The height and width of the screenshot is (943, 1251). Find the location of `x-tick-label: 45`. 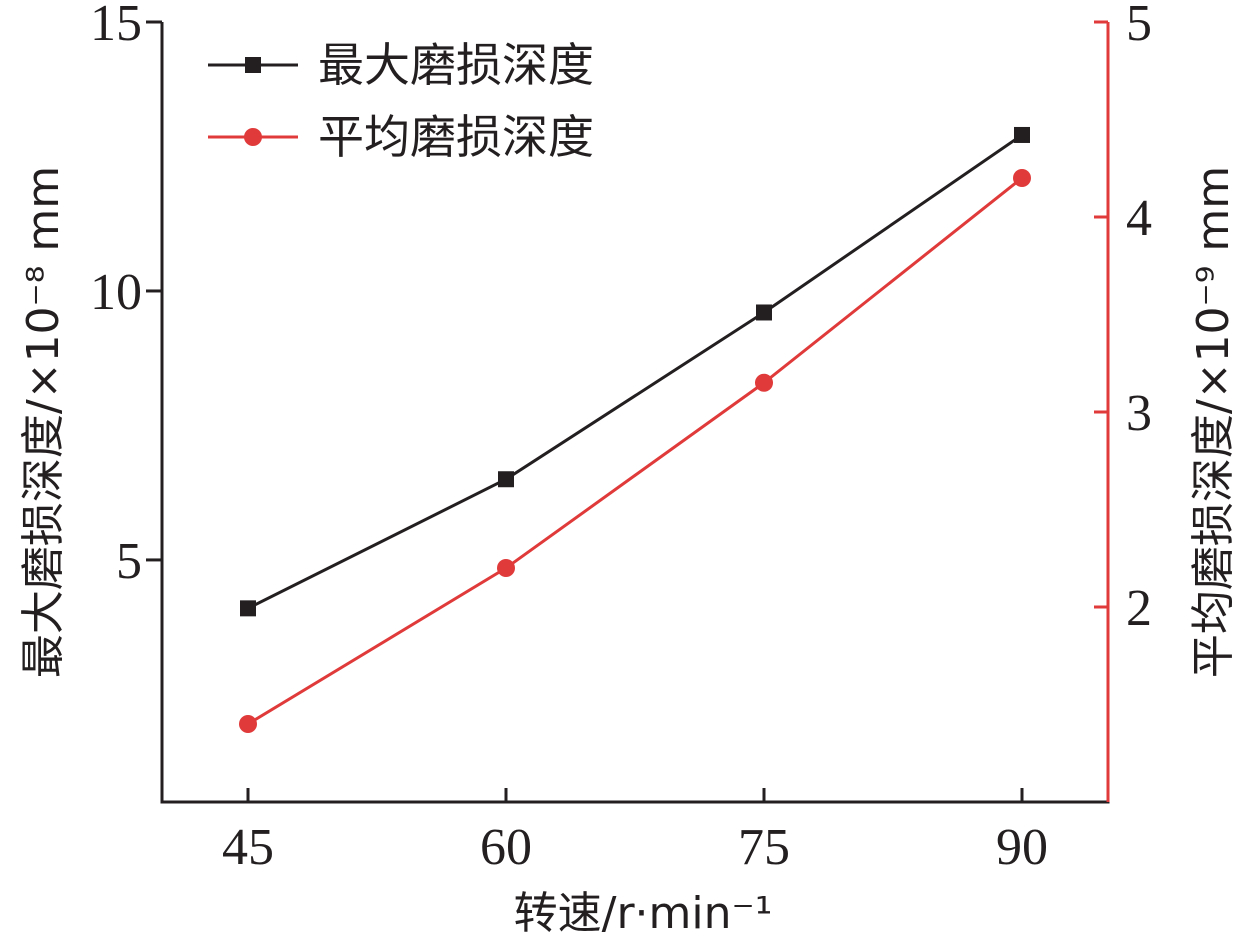

x-tick-label: 45 is located at coordinates (248, 847).